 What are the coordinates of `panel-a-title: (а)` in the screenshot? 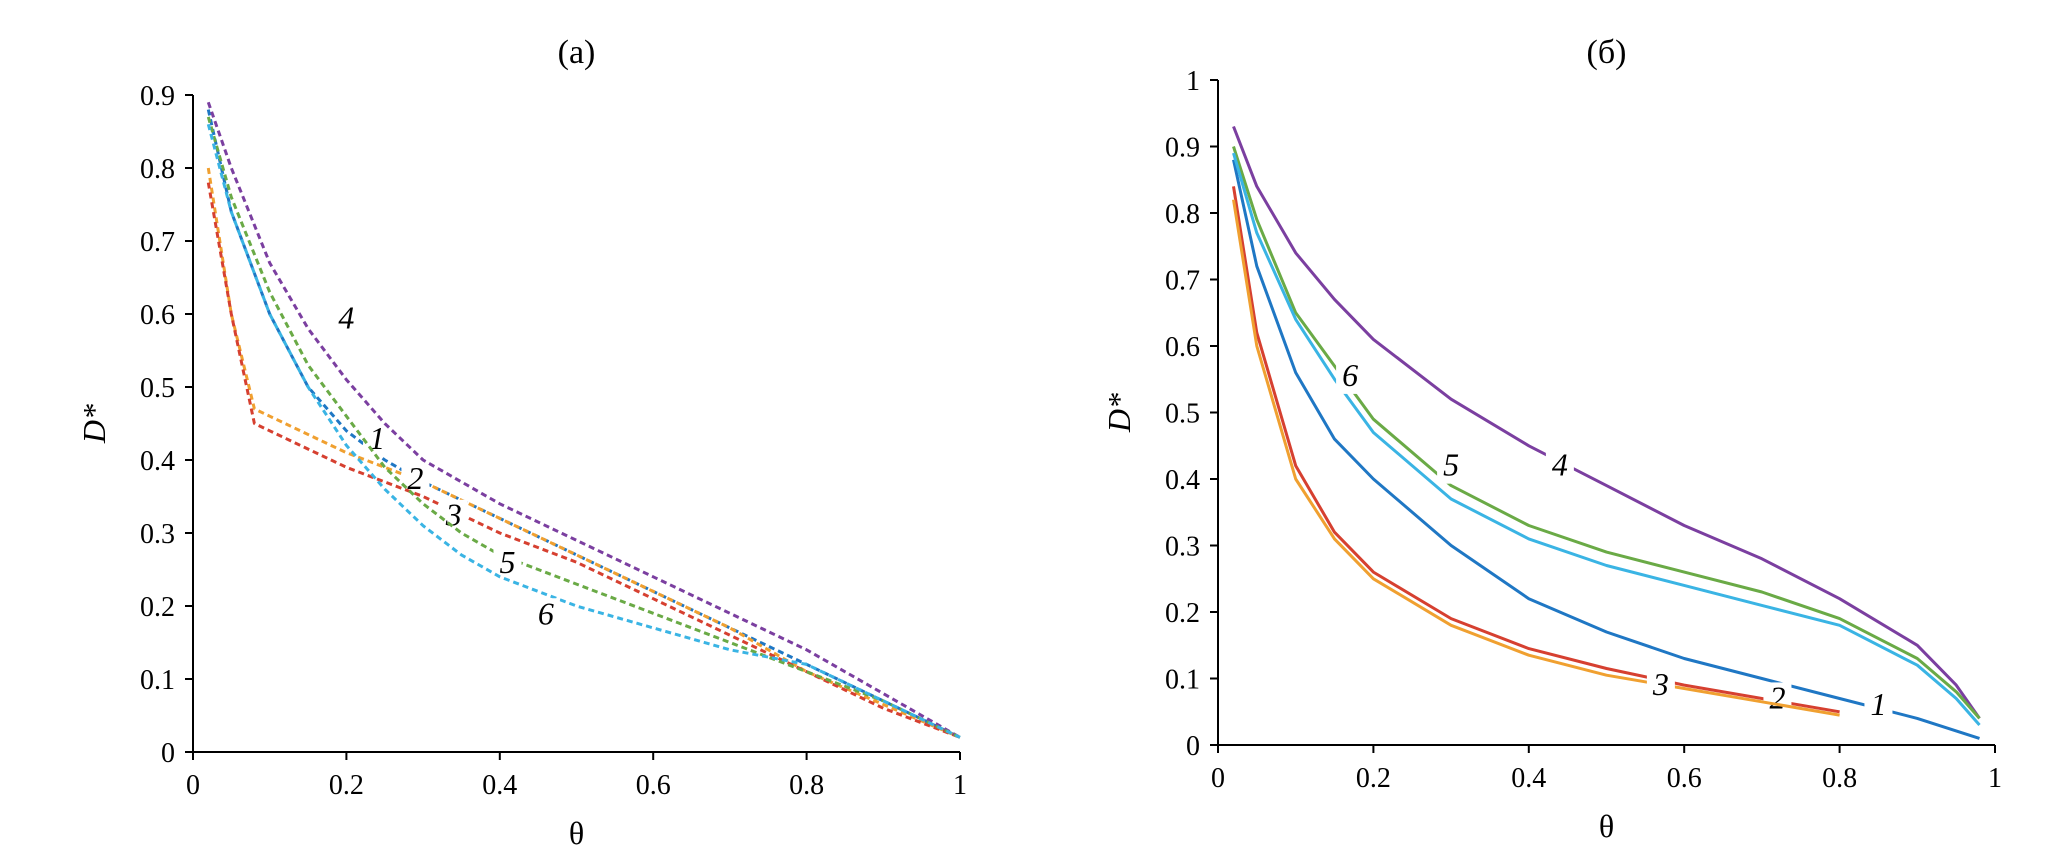 It's located at (577, 52).